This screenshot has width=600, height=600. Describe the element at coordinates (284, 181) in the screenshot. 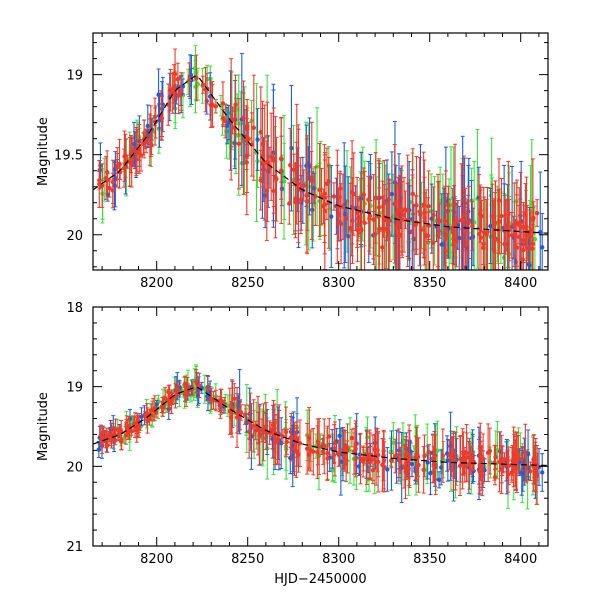

I see `data-point-green` at that location.